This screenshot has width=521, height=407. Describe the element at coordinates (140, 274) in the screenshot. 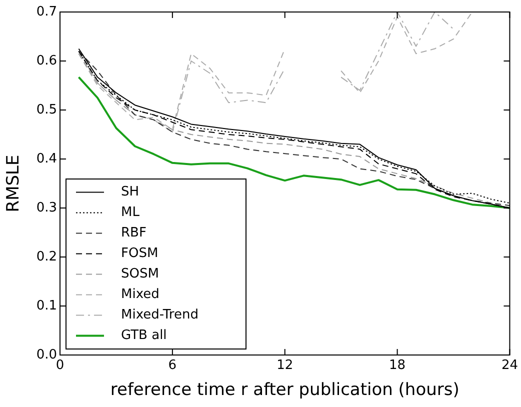

I see `legend-label: SOSM` at that location.